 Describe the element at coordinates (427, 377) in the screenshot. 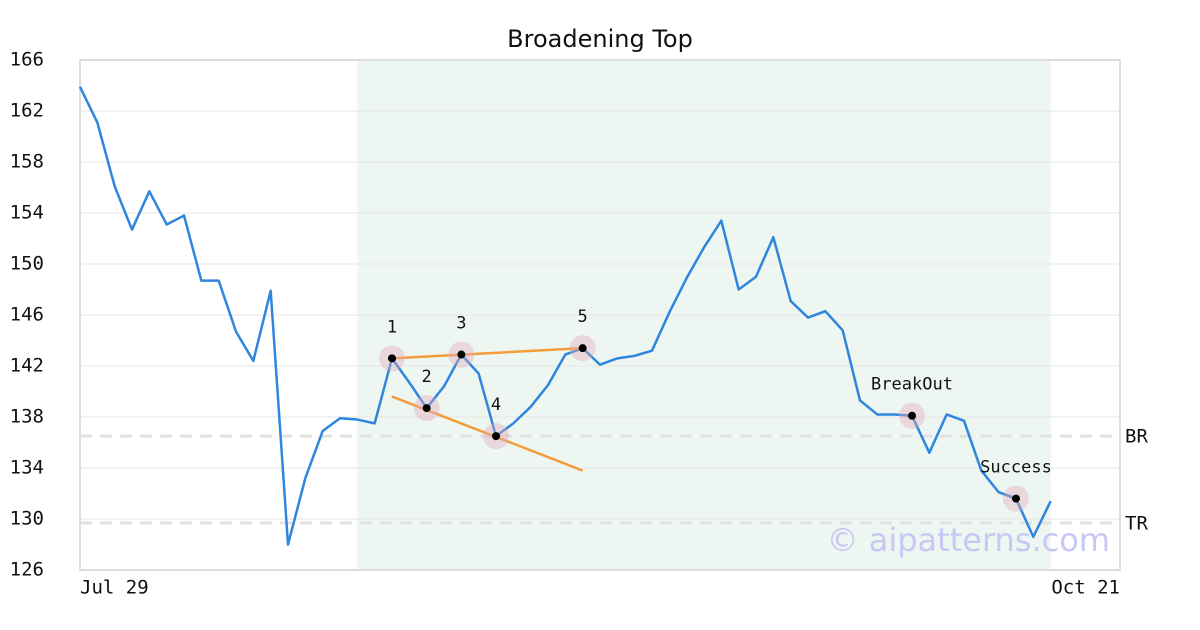

I see `point-label: 2` at that location.